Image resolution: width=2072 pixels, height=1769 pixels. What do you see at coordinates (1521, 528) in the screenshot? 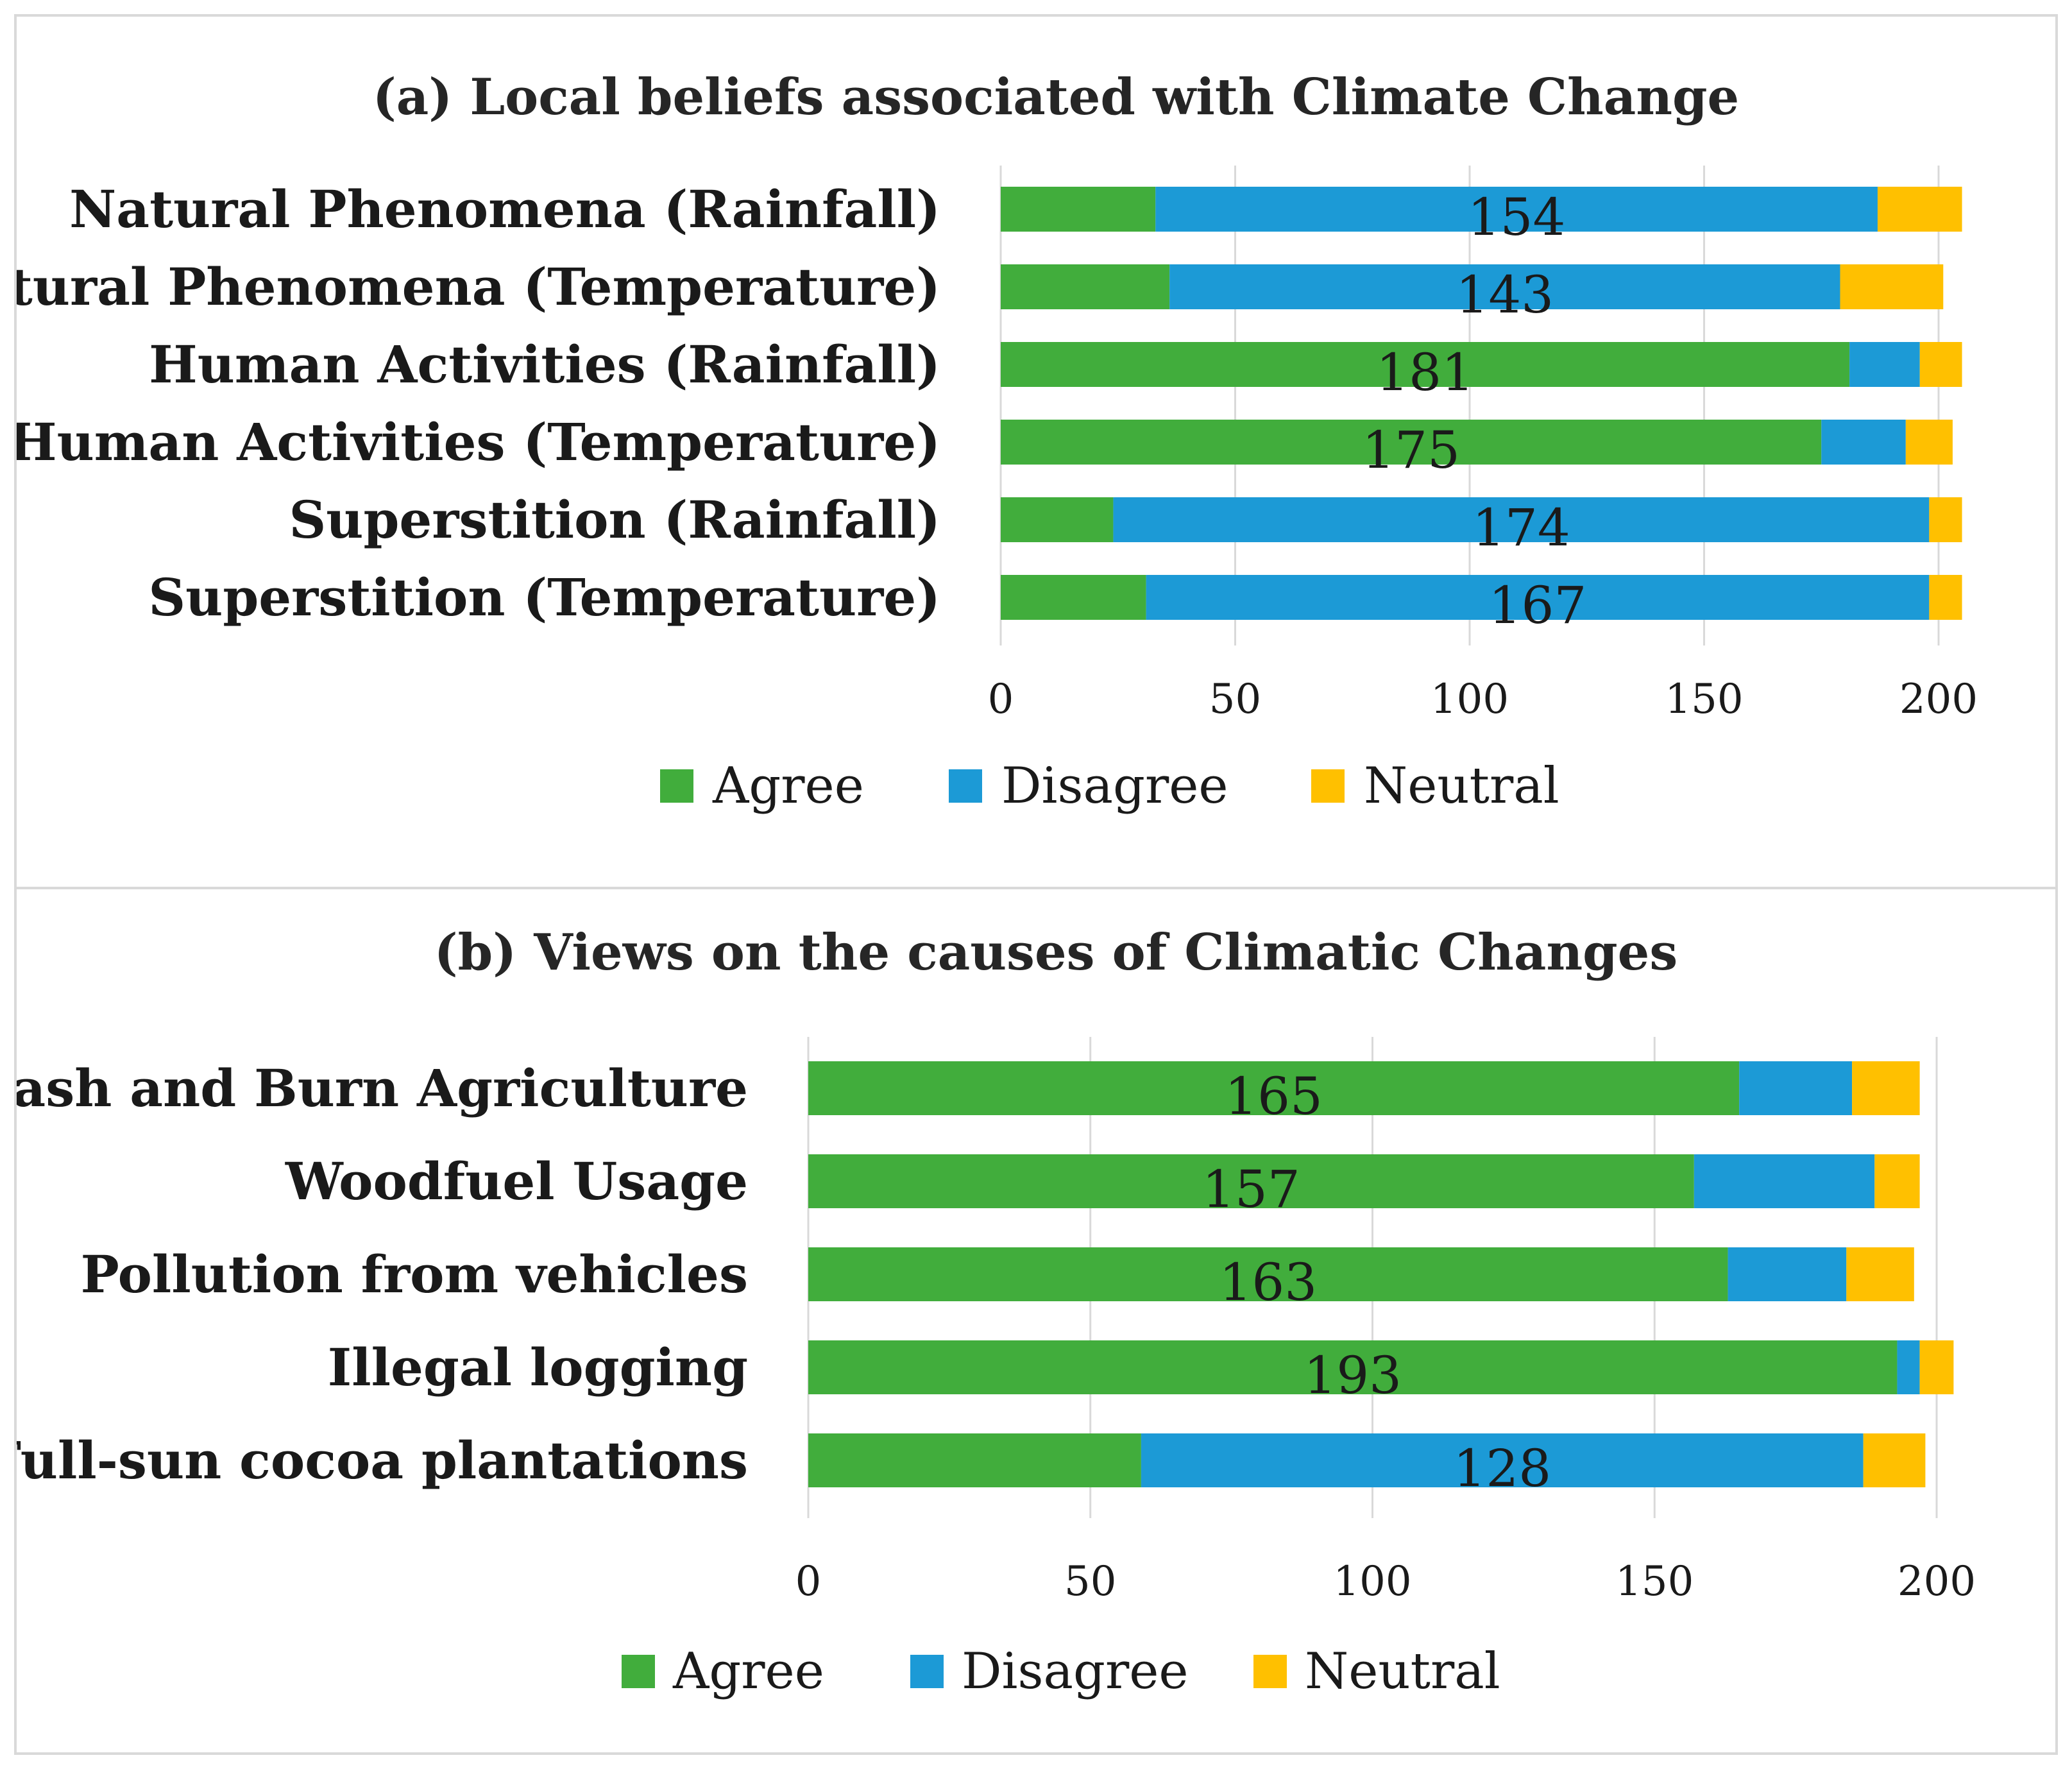
I see `data-label: 174` at bounding box center [1521, 528].